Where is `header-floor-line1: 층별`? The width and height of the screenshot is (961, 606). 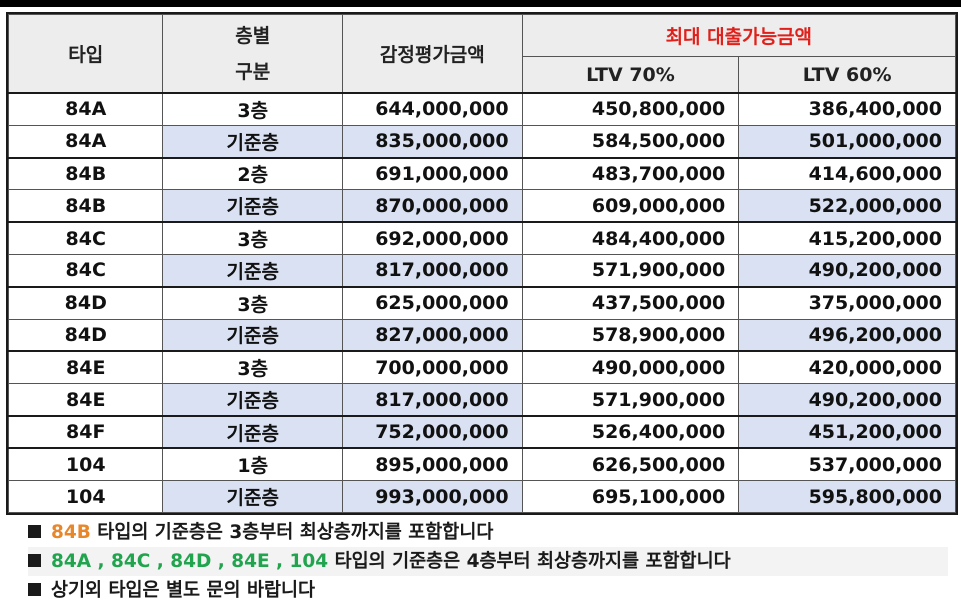 header-floor-line1: 층별 is located at coordinates (253, 35).